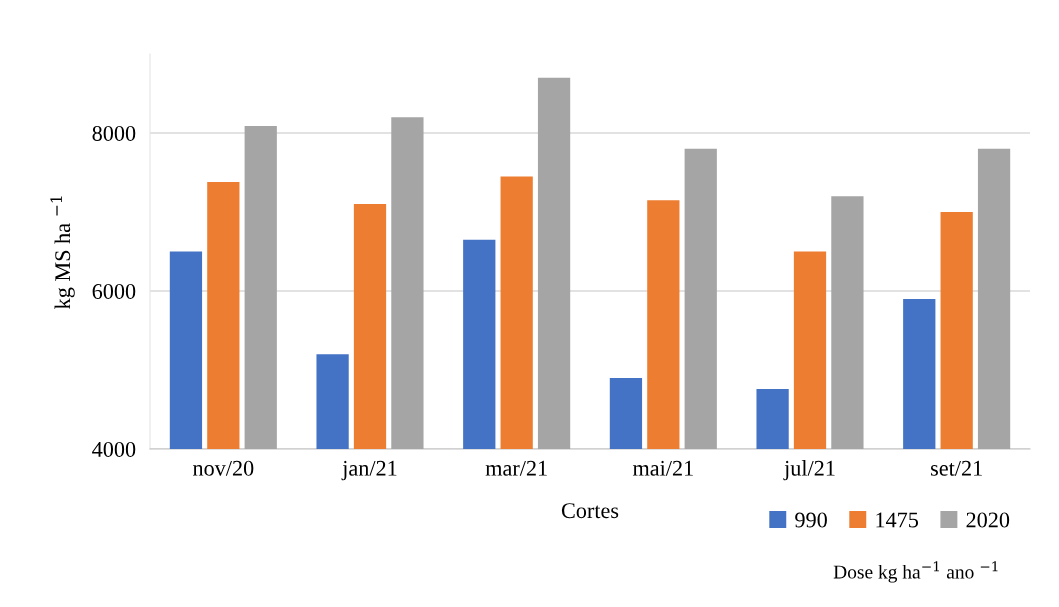 The image size is (1059, 607). I want to click on legend-label: 990, so click(811, 520).